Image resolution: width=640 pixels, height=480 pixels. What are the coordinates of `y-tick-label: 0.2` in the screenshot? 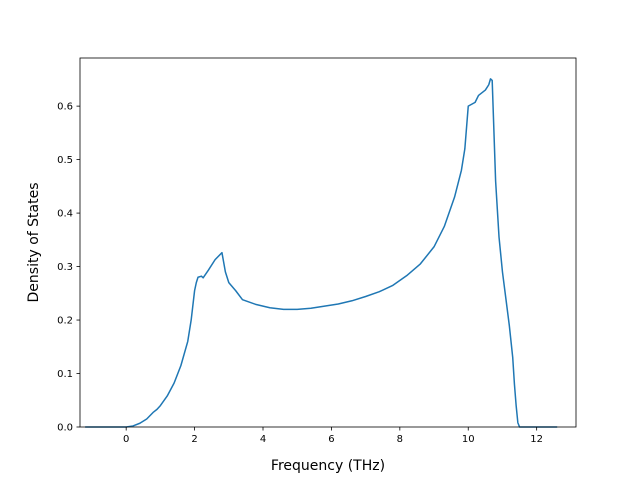 It's located at (65, 321).